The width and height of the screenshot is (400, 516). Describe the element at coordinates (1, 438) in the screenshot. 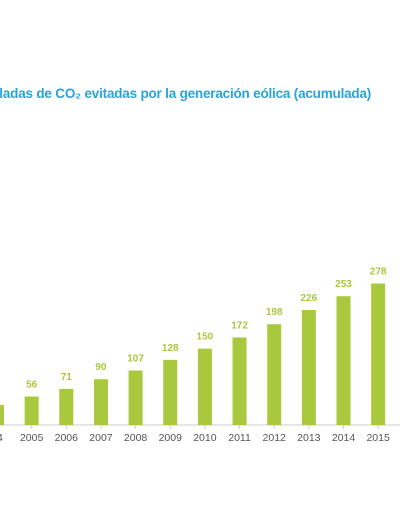

I see `x-tick-label: 04` at that location.